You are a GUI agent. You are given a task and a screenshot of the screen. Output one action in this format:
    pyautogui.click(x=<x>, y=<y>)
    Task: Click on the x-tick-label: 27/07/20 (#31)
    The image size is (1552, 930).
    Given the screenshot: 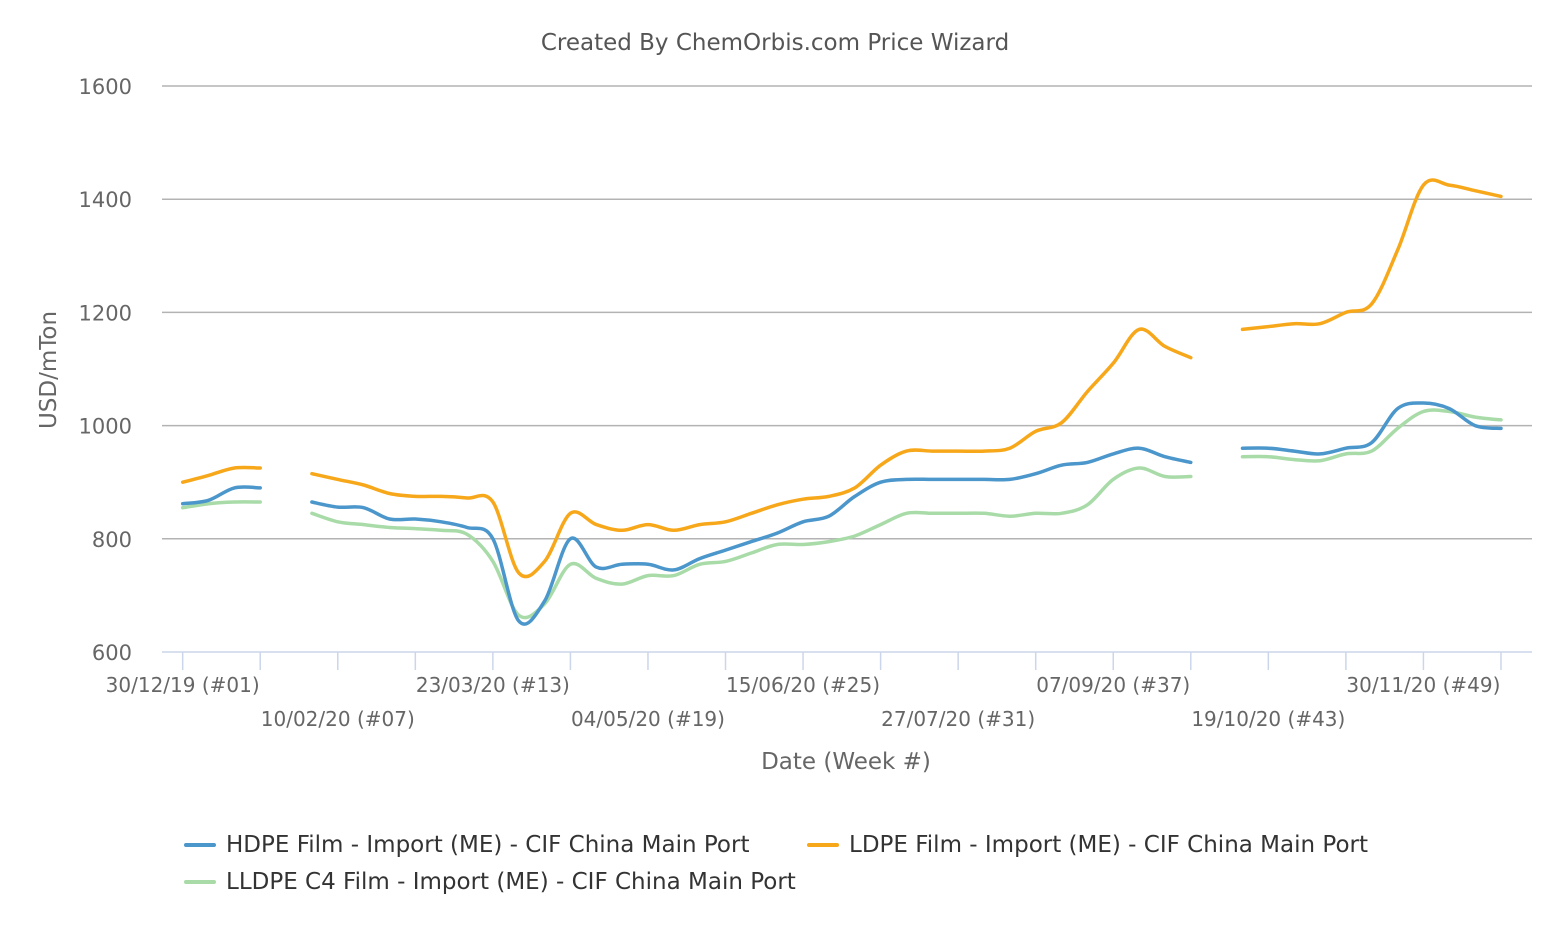 What is the action you would take?
    pyautogui.click(x=958, y=719)
    